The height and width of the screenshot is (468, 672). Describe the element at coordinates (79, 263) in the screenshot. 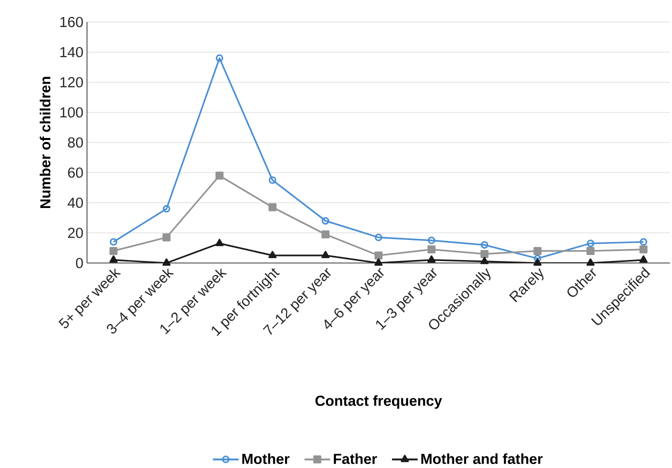

I see `y-tick-label: 0` at that location.